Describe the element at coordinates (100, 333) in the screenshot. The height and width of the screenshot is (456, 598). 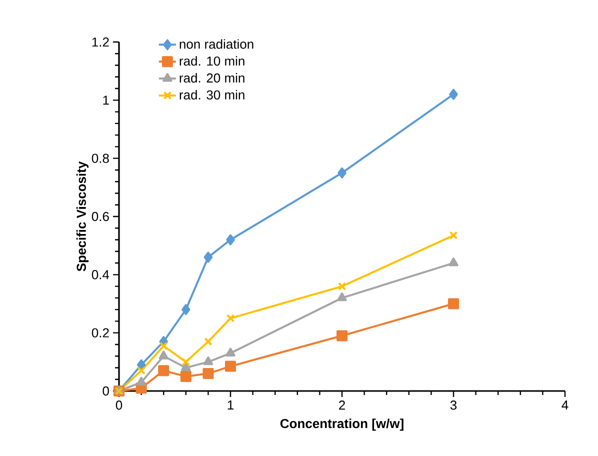
I see `y-tick-label: 0.2` at that location.